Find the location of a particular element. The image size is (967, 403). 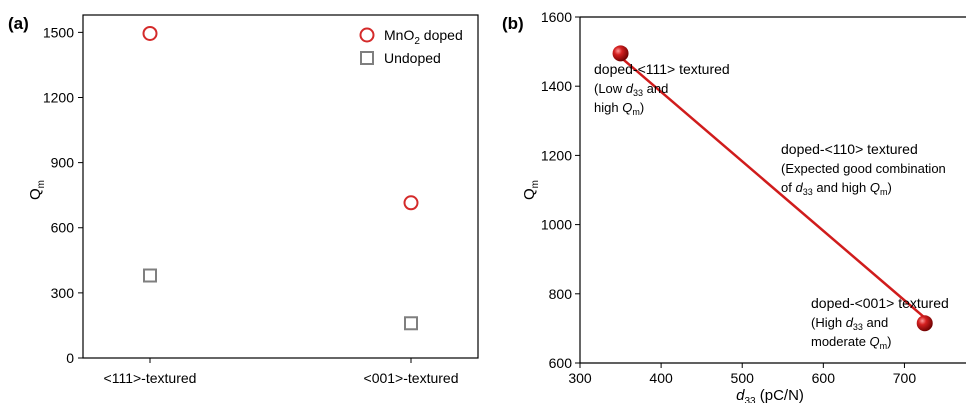

y-tick-label: 0 is located at coordinates (70, 358).